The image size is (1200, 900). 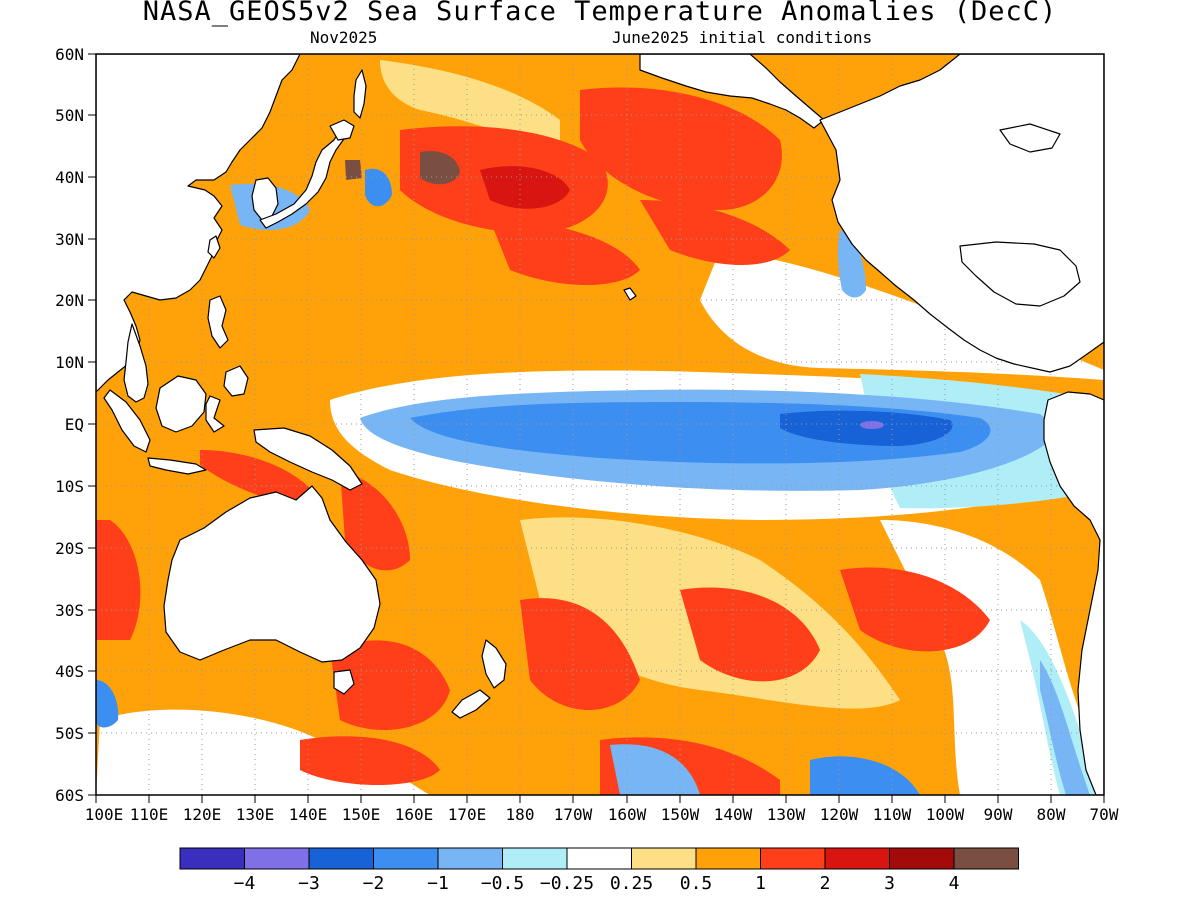 What do you see at coordinates (360, 94) in the screenshot?
I see `sakhalin` at bounding box center [360, 94].